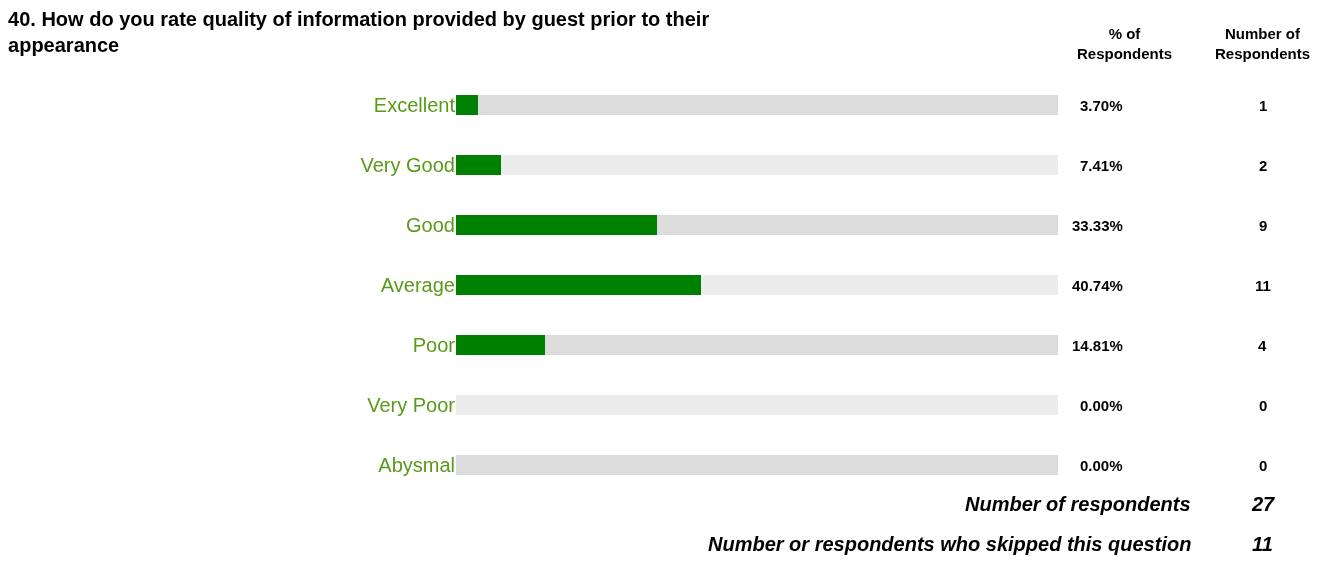 The height and width of the screenshot is (572, 1342). What do you see at coordinates (1125, 43) in the screenshot?
I see `text: % of Respondents` at bounding box center [1125, 43].